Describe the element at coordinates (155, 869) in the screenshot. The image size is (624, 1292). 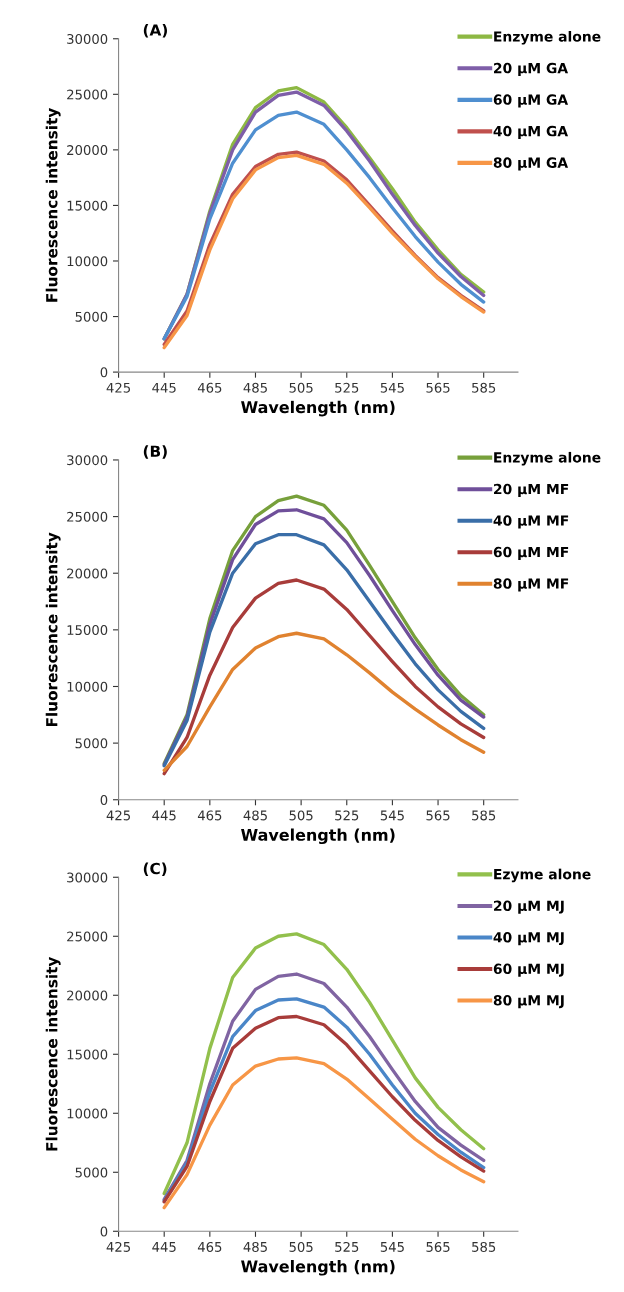
I see `chart-title: (C)` at that location.